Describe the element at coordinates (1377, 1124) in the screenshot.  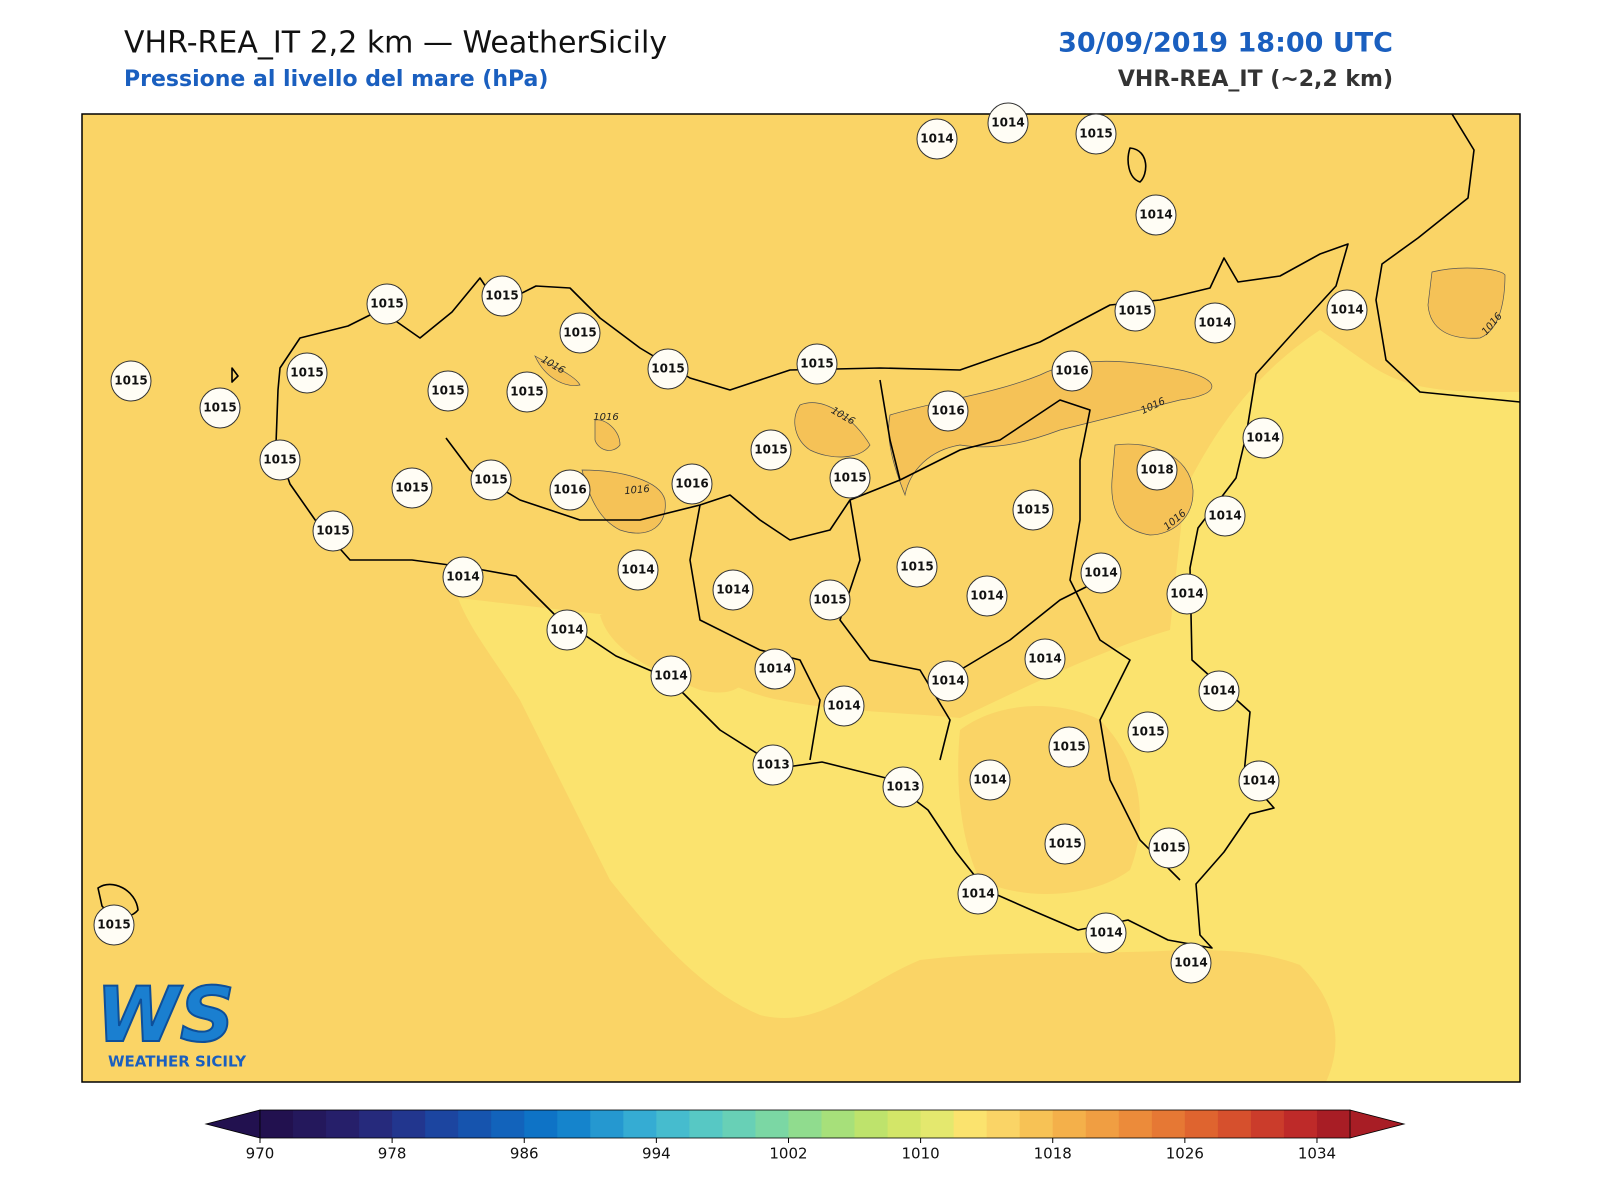
I see `colorbar-extend-high` at that location.